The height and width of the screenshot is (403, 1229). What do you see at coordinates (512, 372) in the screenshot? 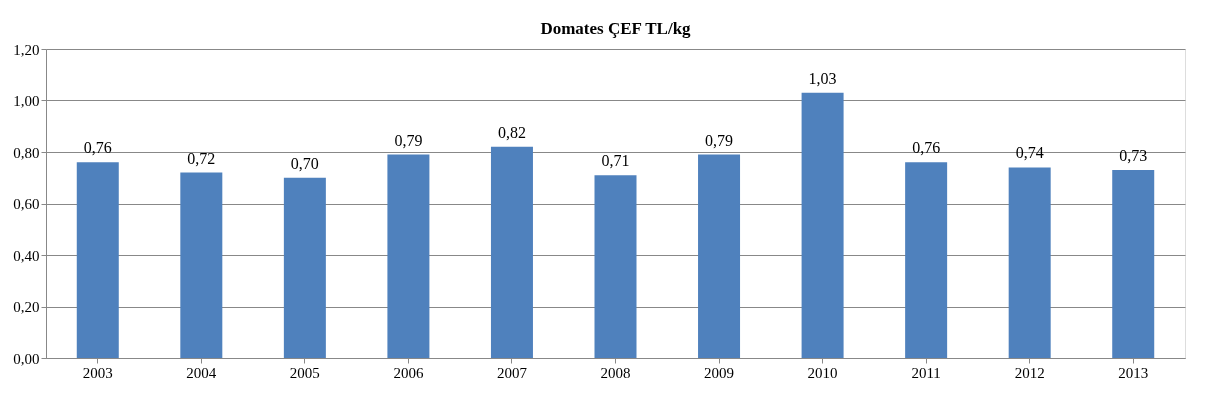
I see `x-tick-label: 2007` at bounding box center [512, 372].